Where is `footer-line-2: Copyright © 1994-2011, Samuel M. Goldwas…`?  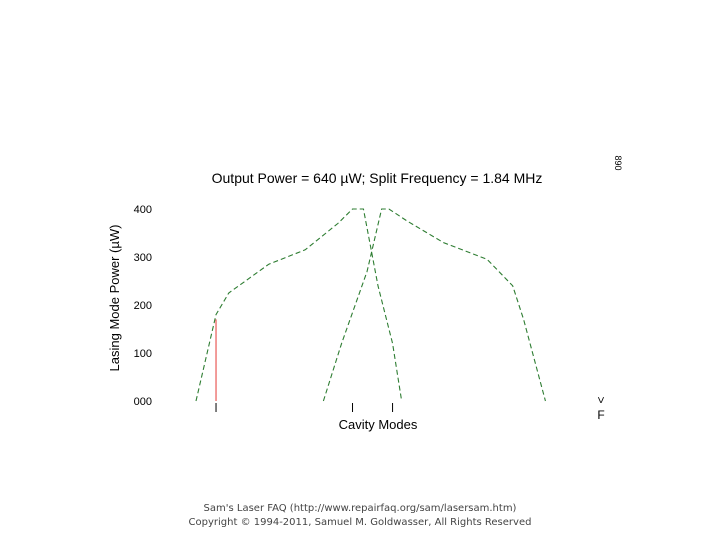 footer-line-2: Copyright © 1994-2011, Samuel M. Goldwas… is located at coordinates (360, 522).